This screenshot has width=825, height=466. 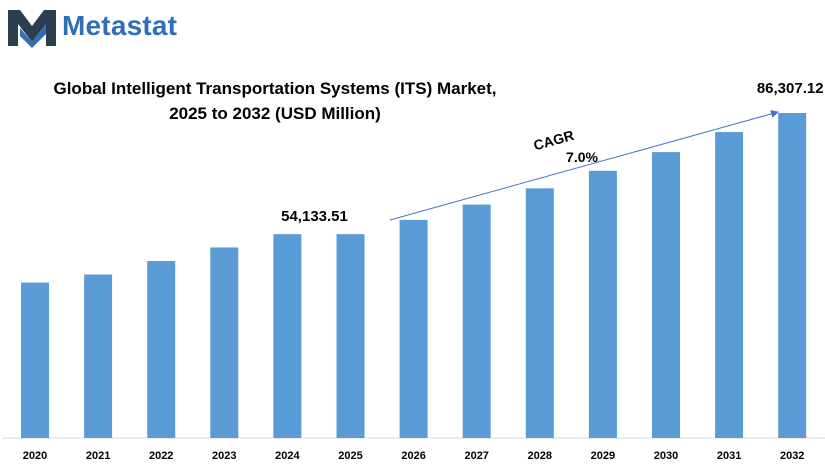 What do you see at coordinates (161, 456) in the screenshot?
I see `x-tick-2022: 2022` at bounding box center [161, 456].